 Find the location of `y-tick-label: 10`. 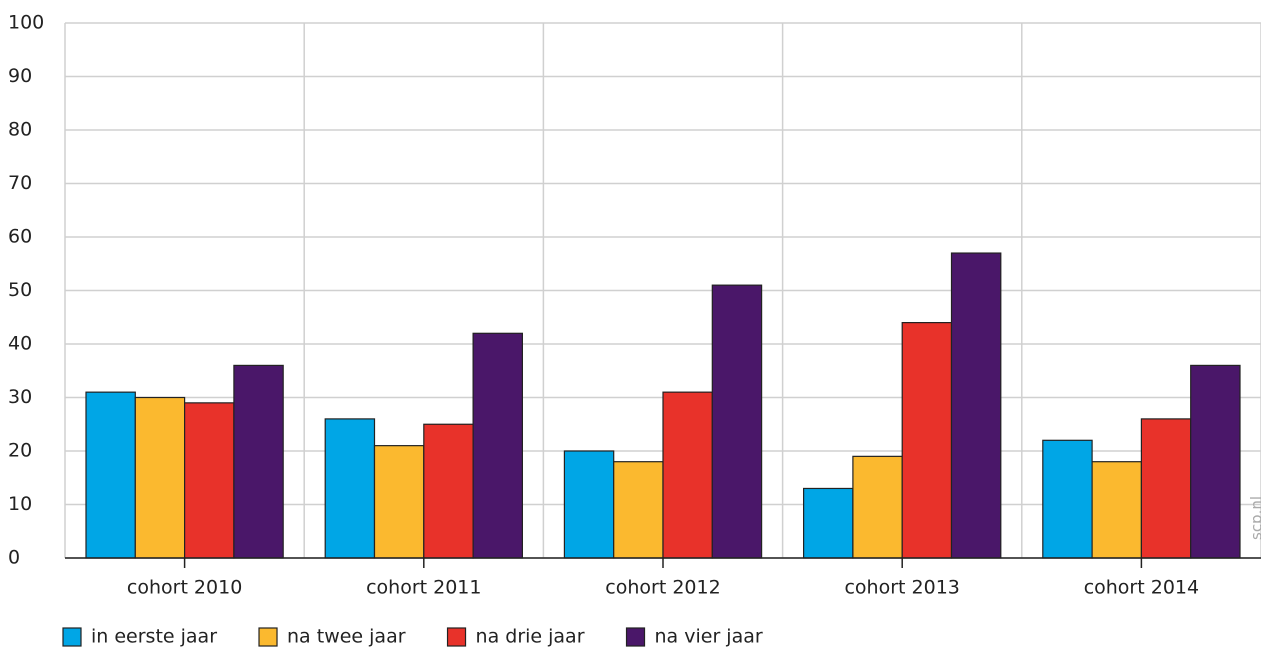

y-tick-label: 10 is located at coordinates (20, 504).